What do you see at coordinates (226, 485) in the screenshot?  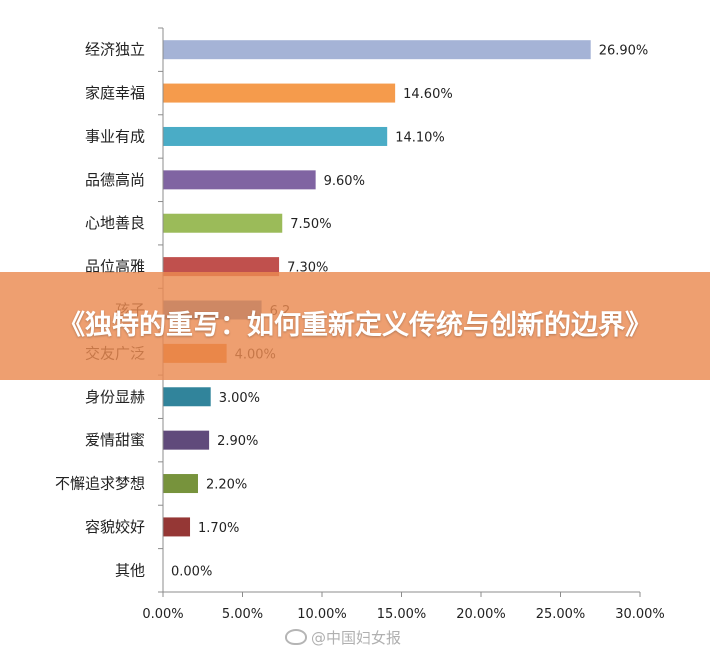 I see `data-label: 2.20%` at bounding box center [226, 485].